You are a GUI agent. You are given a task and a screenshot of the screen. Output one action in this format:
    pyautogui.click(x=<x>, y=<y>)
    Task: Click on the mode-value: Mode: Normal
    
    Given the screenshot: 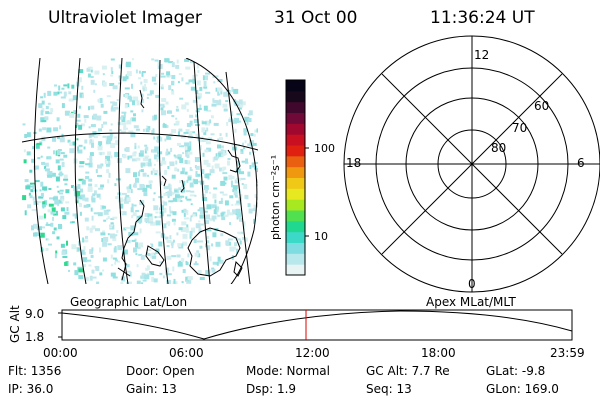 What is the action you would take?
    pyautogui.click(x=288, y=371)
    